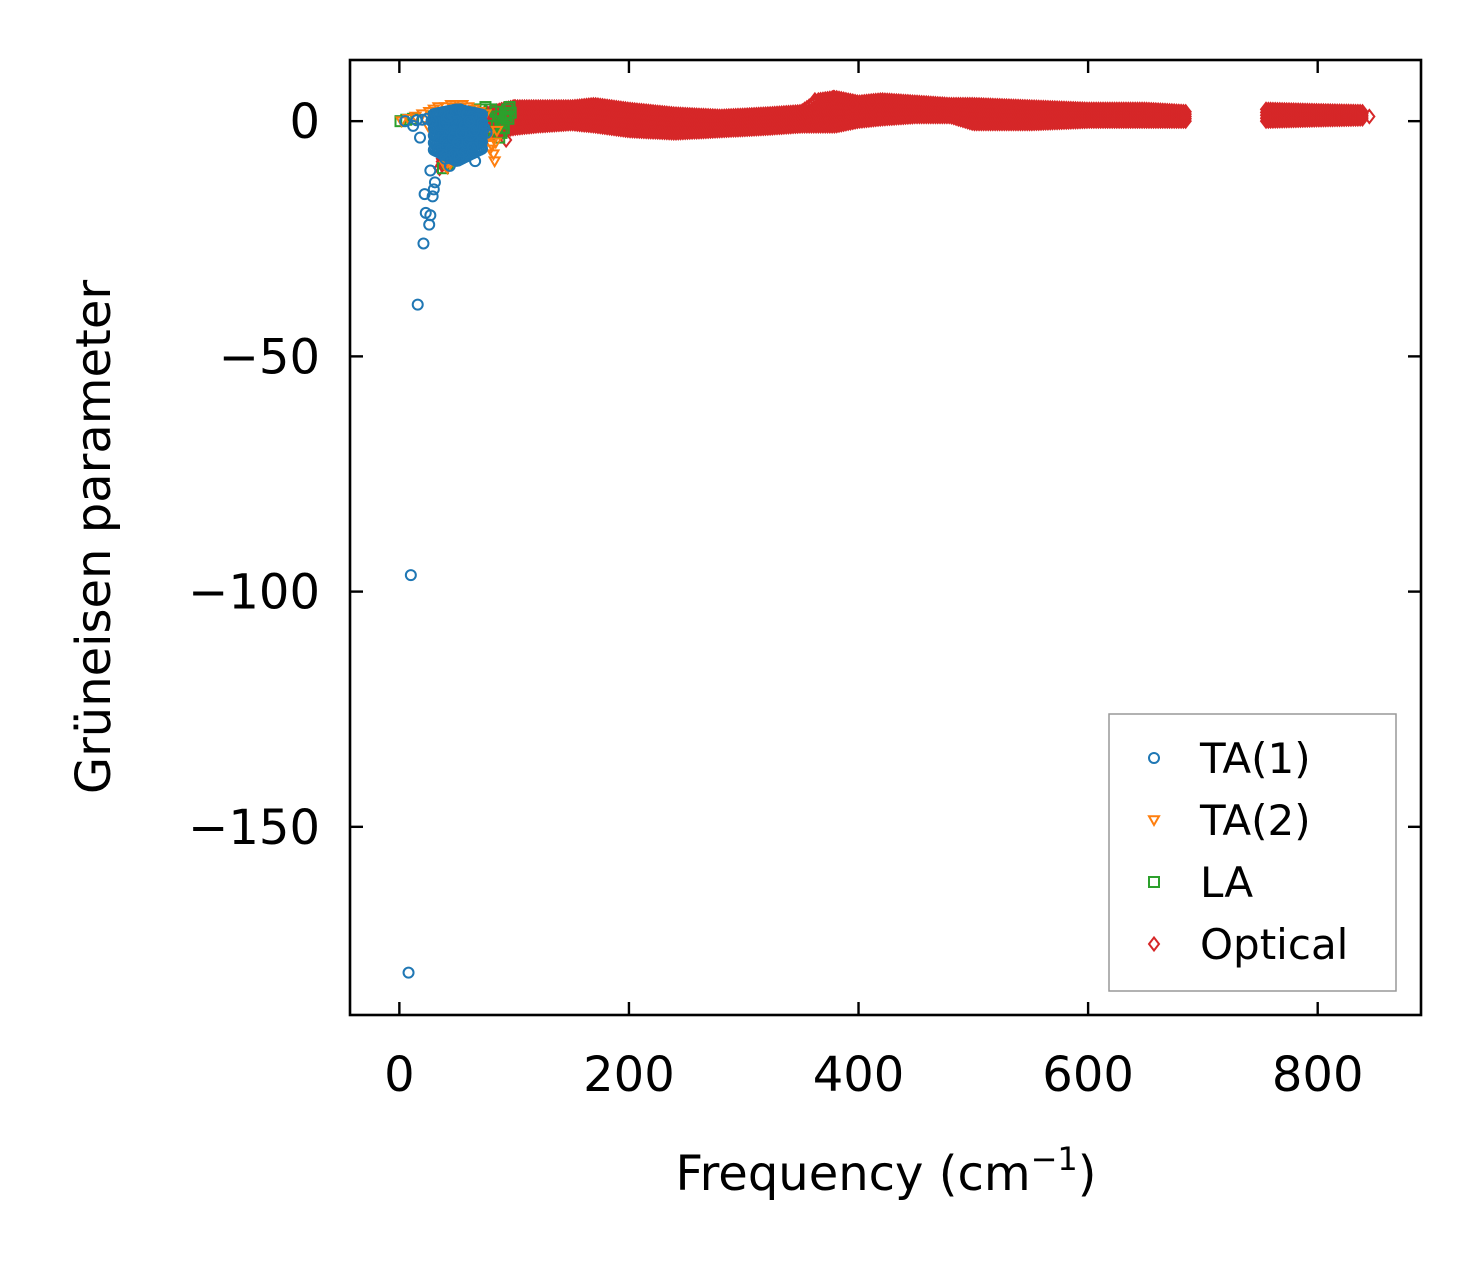 This screenshot has height=1264, width=1480. I want to click on legend-entries: TA(1) TA(2) LA Optical, so click(1247, 851).